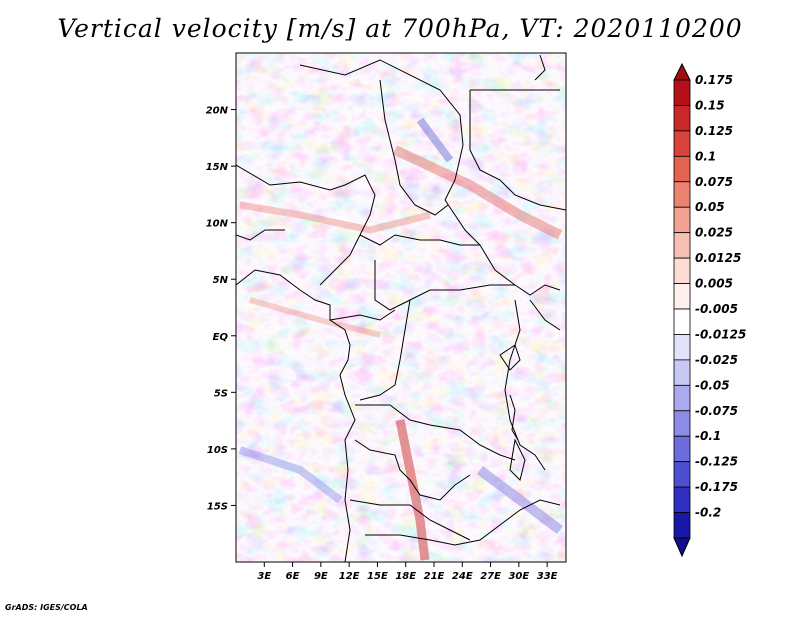 The width and height of the screenshot is (800, 618). Describe the element at coordinates (716, 411) in the screenshot. I see `colorbar-label: -0.075` at that location.